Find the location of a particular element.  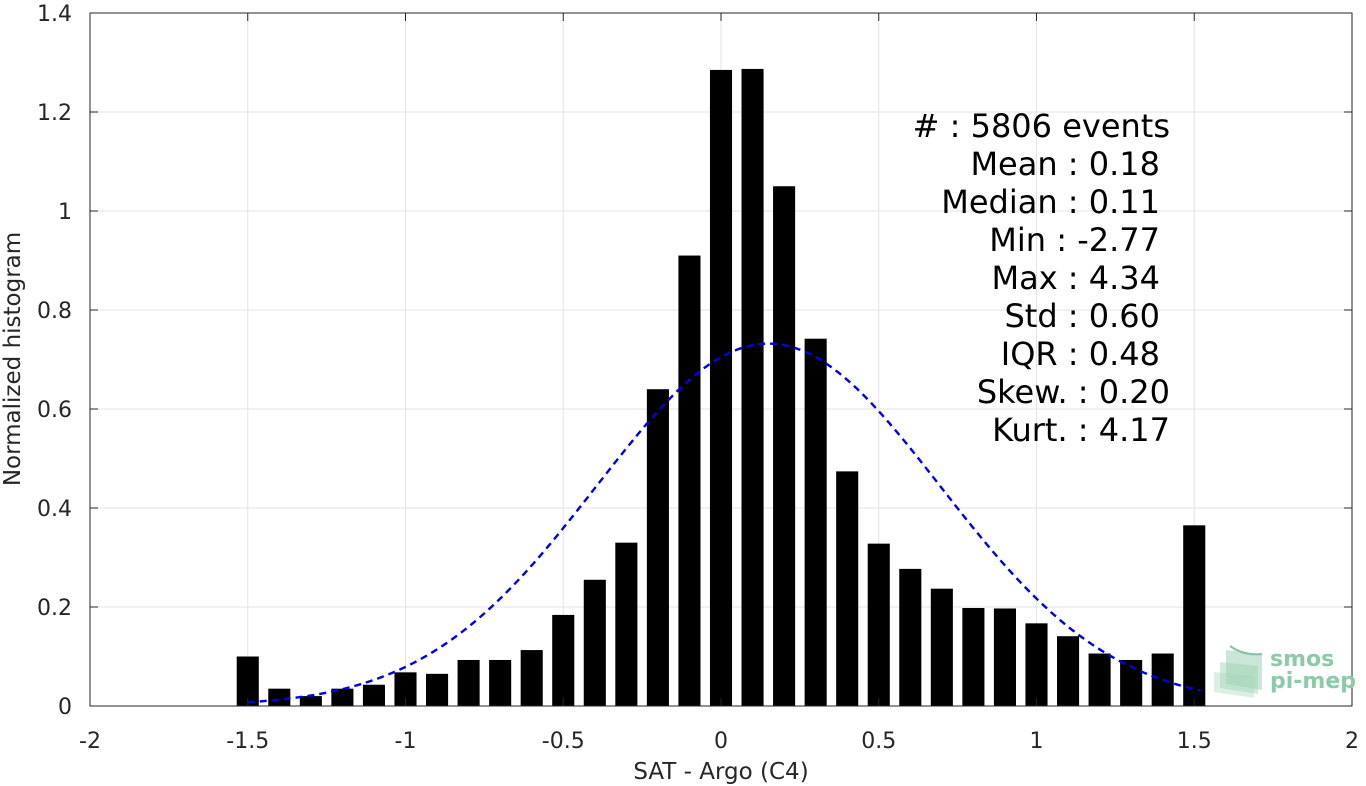

y-tick-label: 0.4 is located at coordinates (54, 509).